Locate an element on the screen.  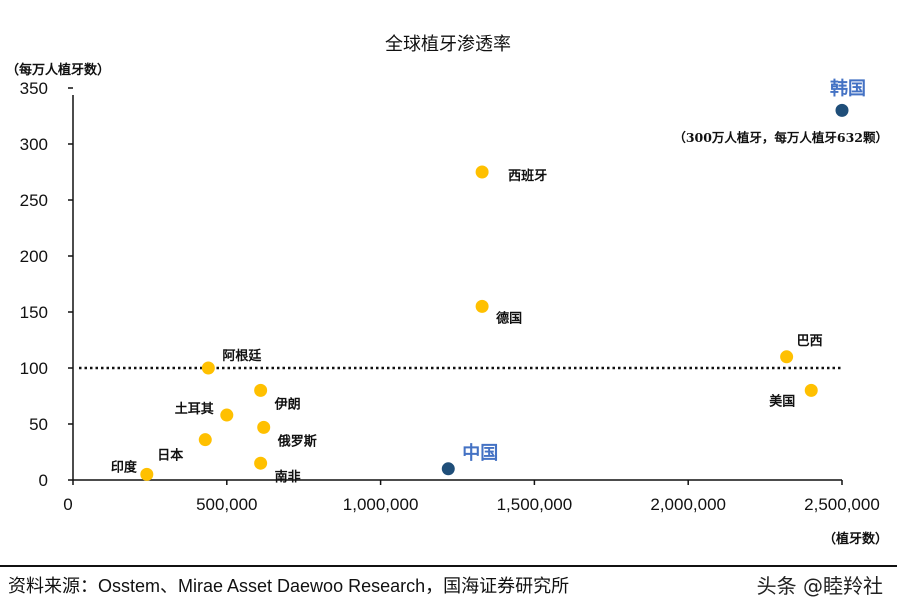
point-label: 伊朗 is located at coordinates (287, 404).